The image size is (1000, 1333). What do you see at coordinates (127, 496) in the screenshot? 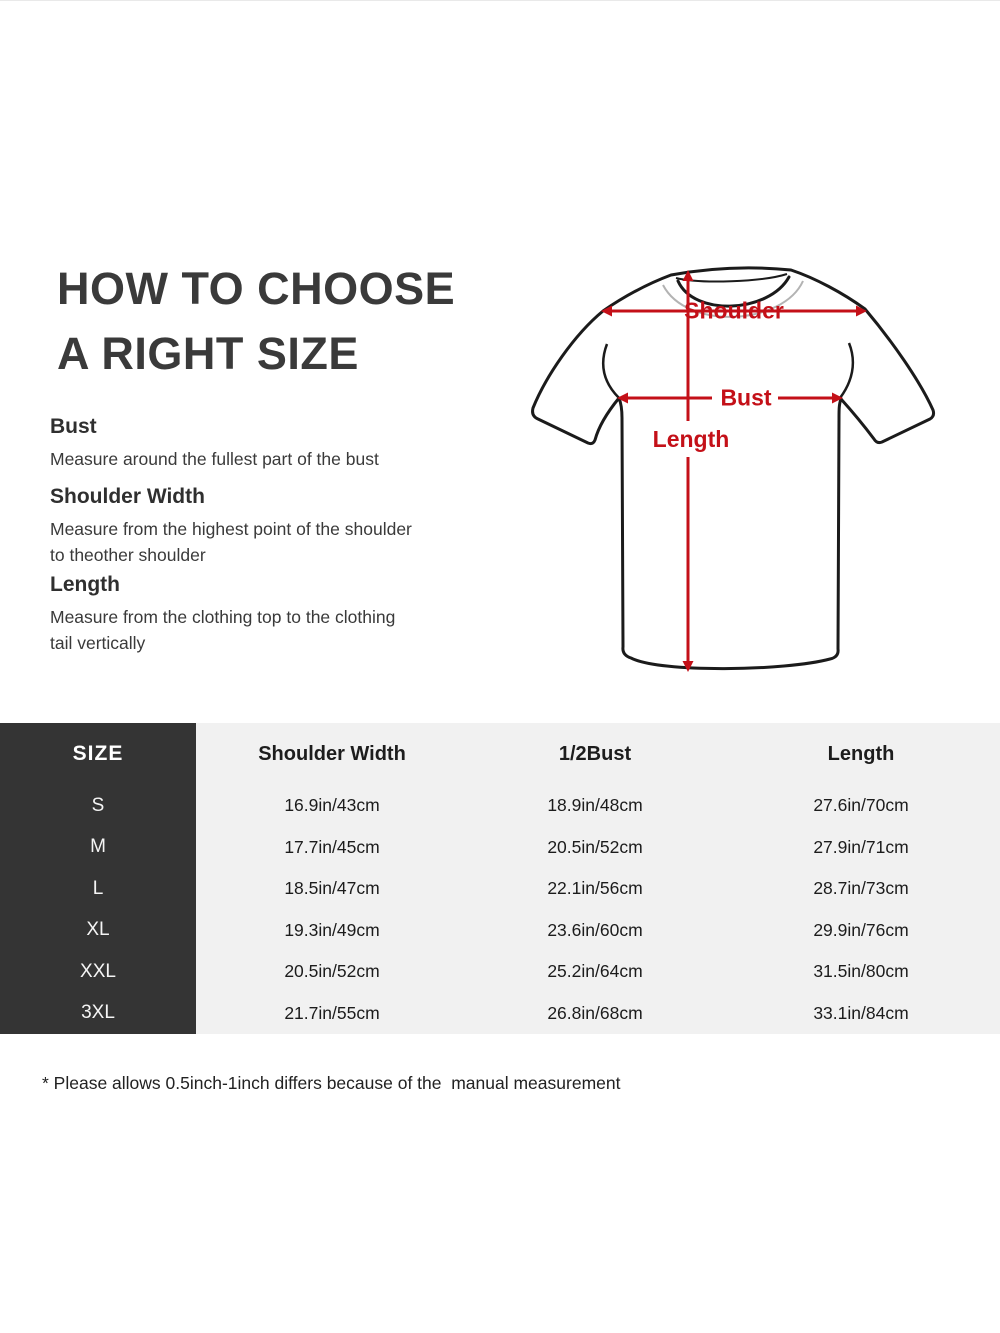
I see `guide-heading-shoulder-width: Shoulder Width` at bounding box center [127, 496].